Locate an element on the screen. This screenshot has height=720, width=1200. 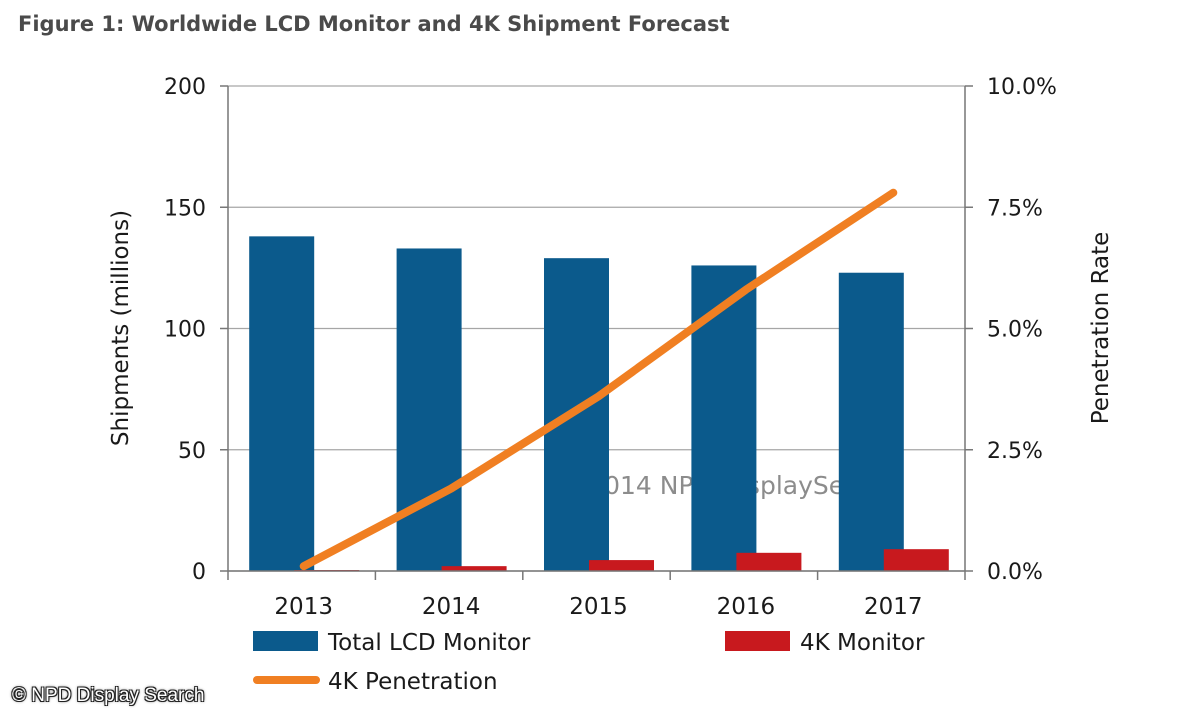
y2-tick-label: 5.0% is located at coordinates (1015, 330).